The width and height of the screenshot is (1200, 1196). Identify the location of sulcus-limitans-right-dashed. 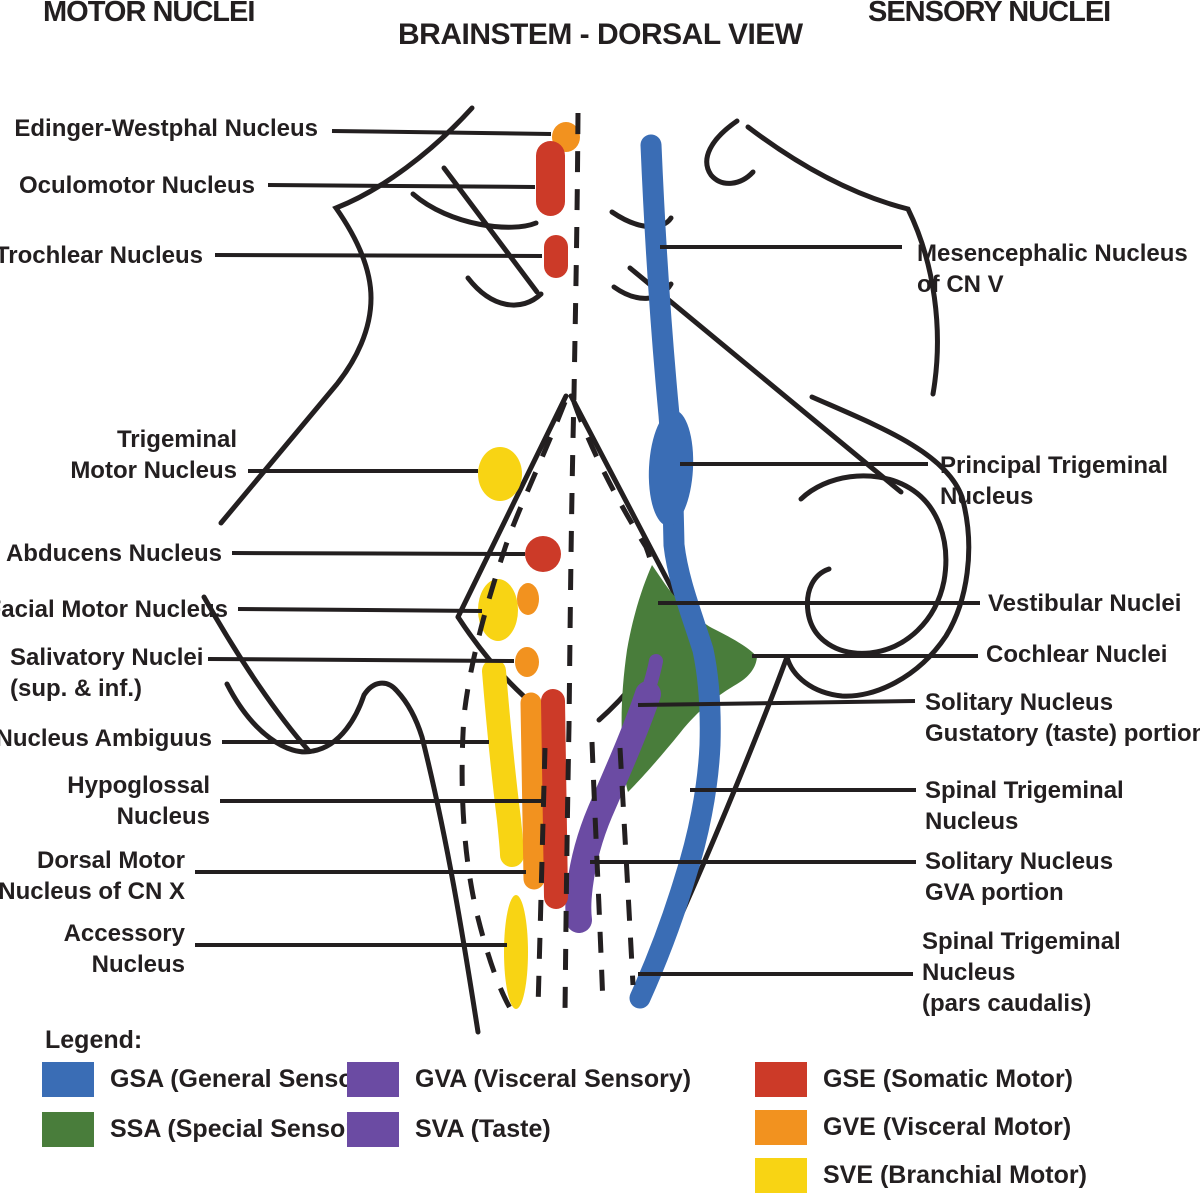
(612, 484).